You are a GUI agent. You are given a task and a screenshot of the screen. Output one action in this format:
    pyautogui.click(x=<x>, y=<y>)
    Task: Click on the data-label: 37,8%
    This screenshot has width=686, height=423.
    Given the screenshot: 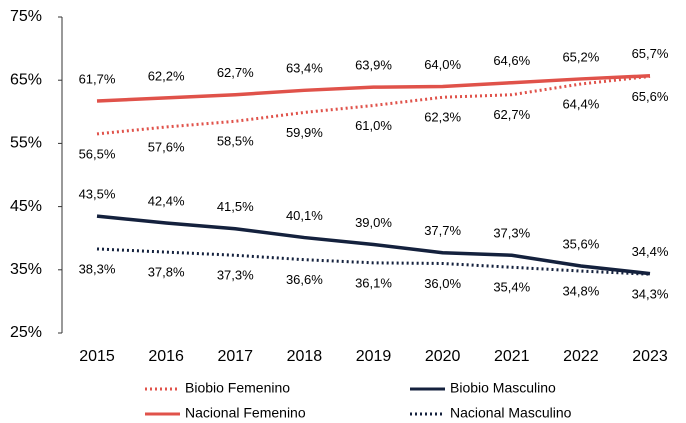 What is the action you would take?
    pyautogui.click(x=166, y=272)
    